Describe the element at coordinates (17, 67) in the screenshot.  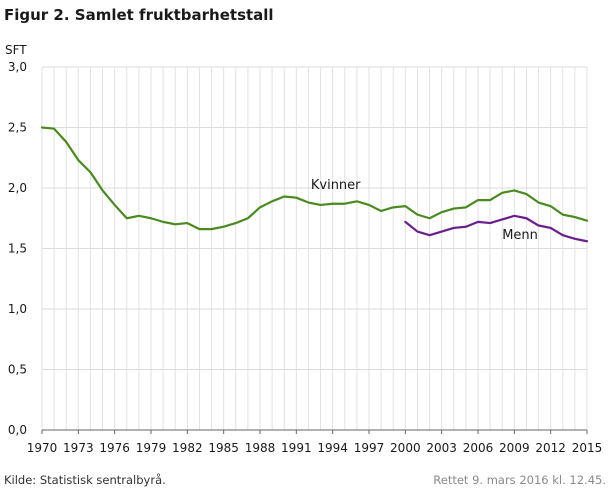
I see `y-tick-label: 3,0` at that location.